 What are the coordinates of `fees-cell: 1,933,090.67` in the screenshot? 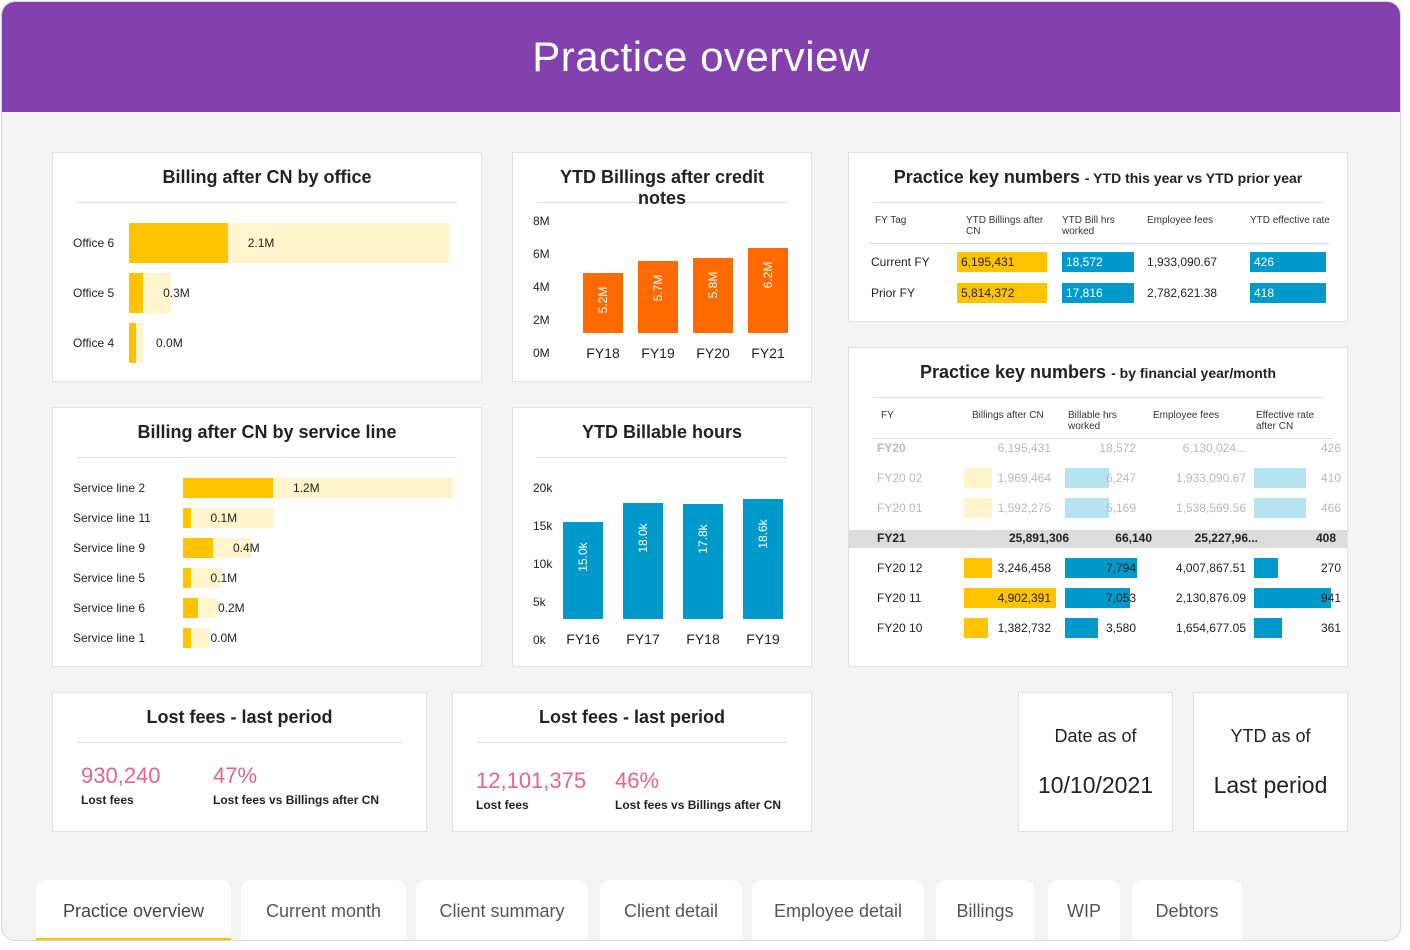 It's located at (1182, 262).